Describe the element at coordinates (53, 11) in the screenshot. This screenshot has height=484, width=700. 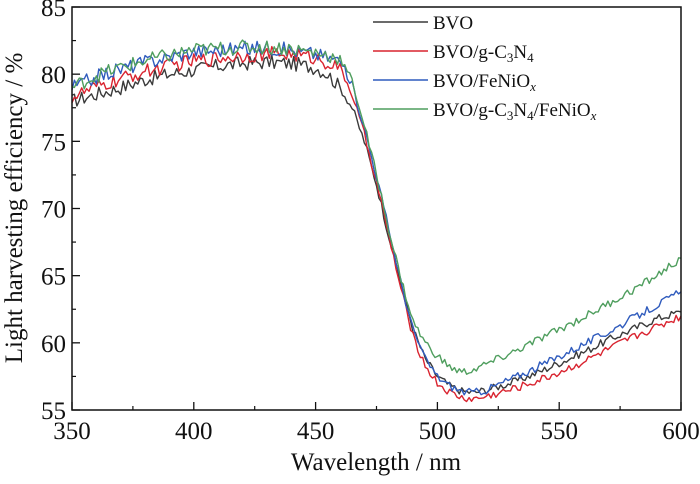
I see `y-tick-label: 85` at that location.